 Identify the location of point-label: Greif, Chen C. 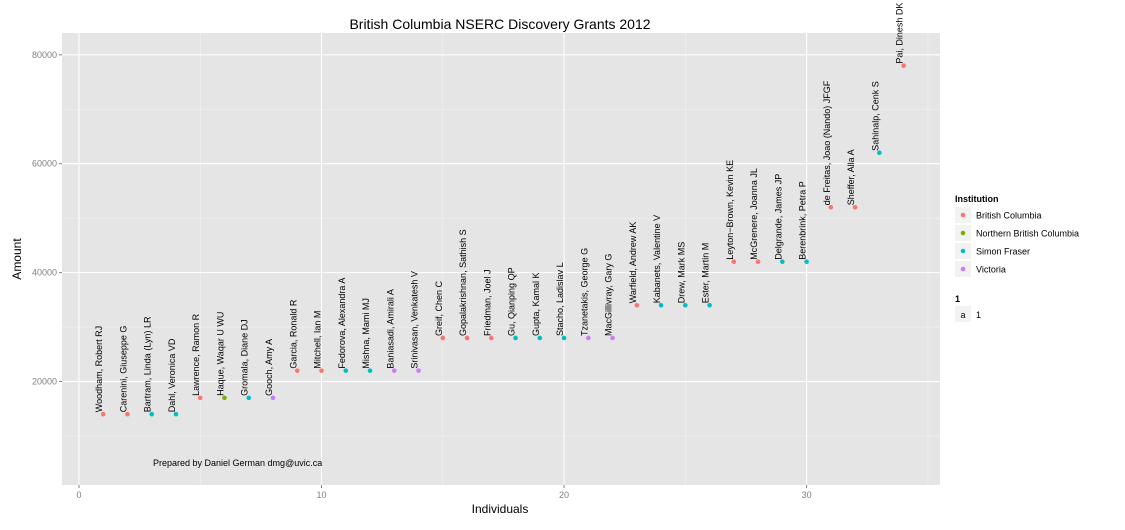
(439, 308).